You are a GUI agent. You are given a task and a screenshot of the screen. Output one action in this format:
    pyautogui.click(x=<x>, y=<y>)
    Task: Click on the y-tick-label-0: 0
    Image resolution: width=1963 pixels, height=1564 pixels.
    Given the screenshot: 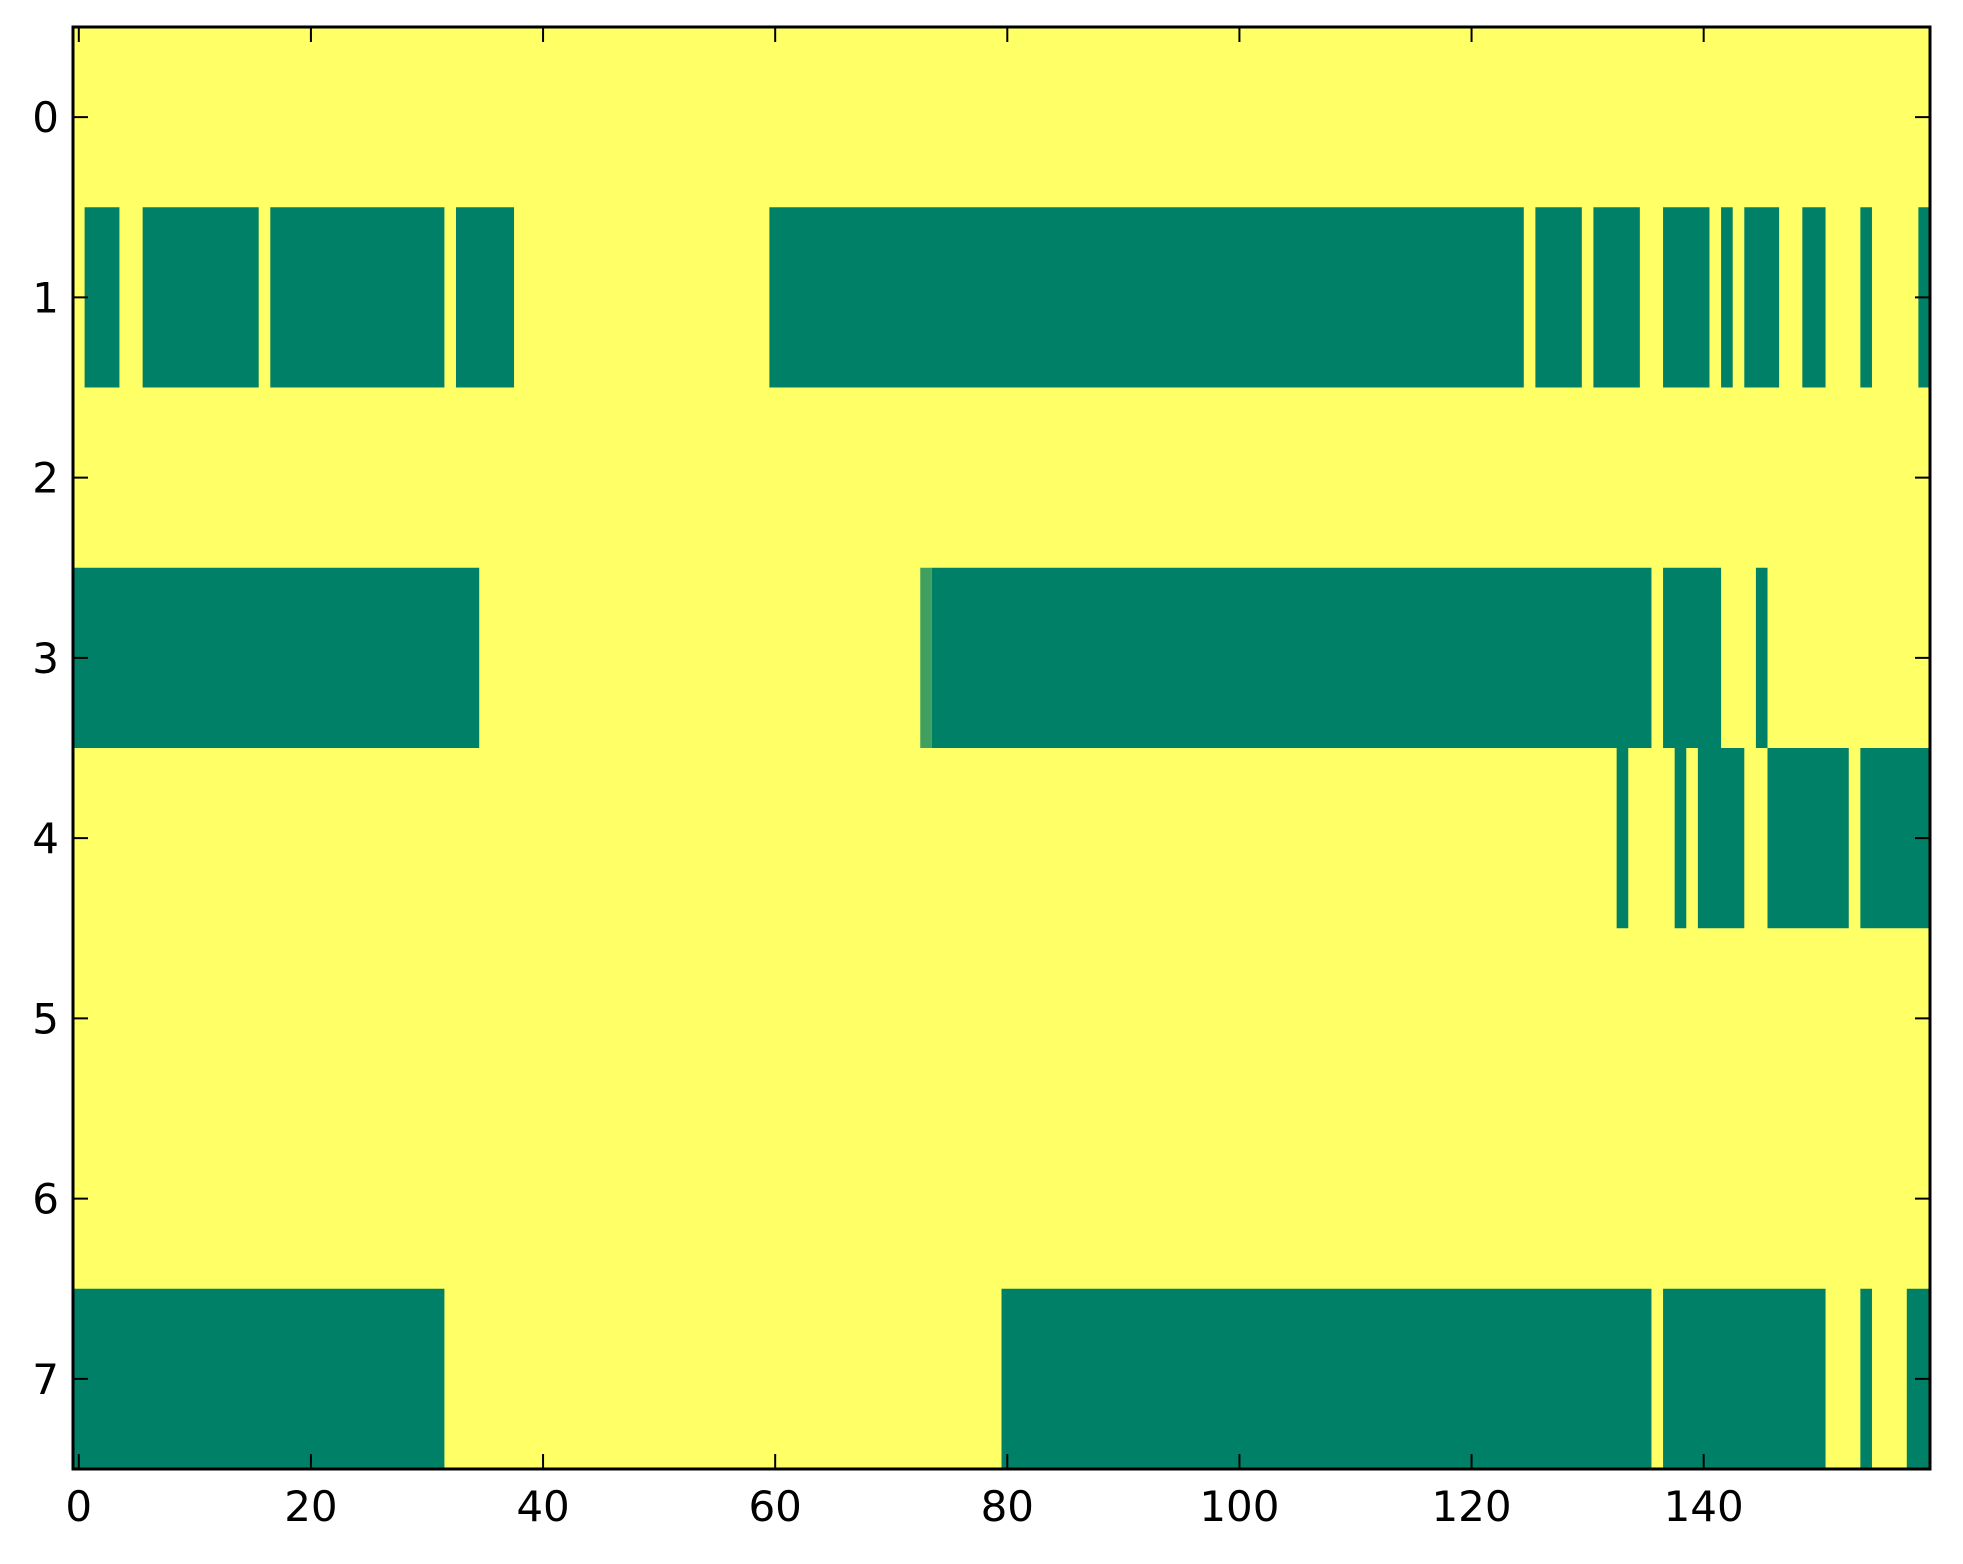 What is the action you would take?
    pyautogui.click(x=45, y=117)
    